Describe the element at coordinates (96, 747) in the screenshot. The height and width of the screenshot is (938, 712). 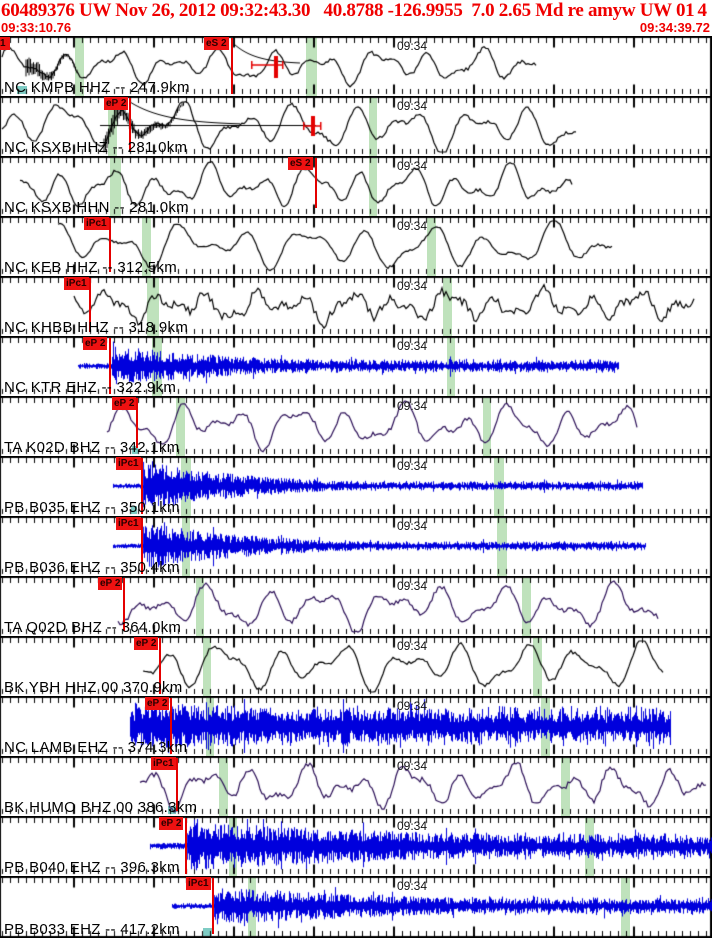
I see `station-label: NC LAMB EHZ -- 374.3km` at that location.